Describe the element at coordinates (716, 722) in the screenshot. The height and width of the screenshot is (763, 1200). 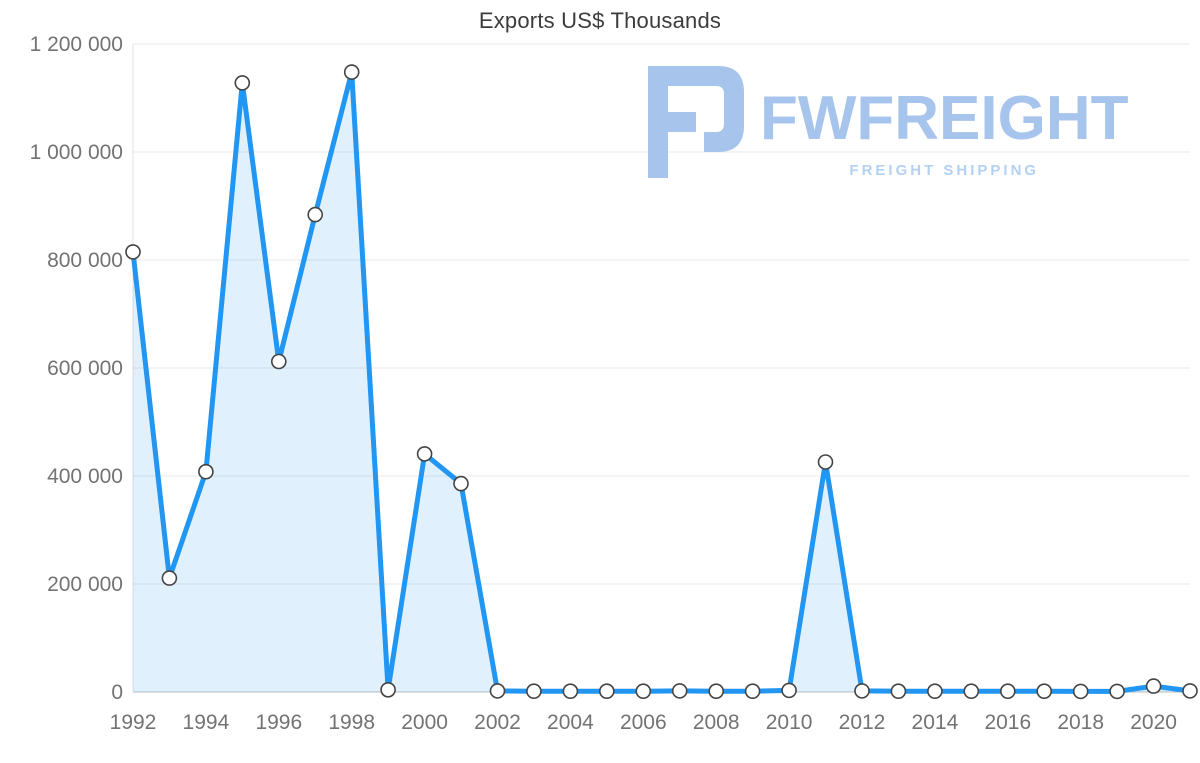
I see `x-axis-tick-label: 2008` at that location.